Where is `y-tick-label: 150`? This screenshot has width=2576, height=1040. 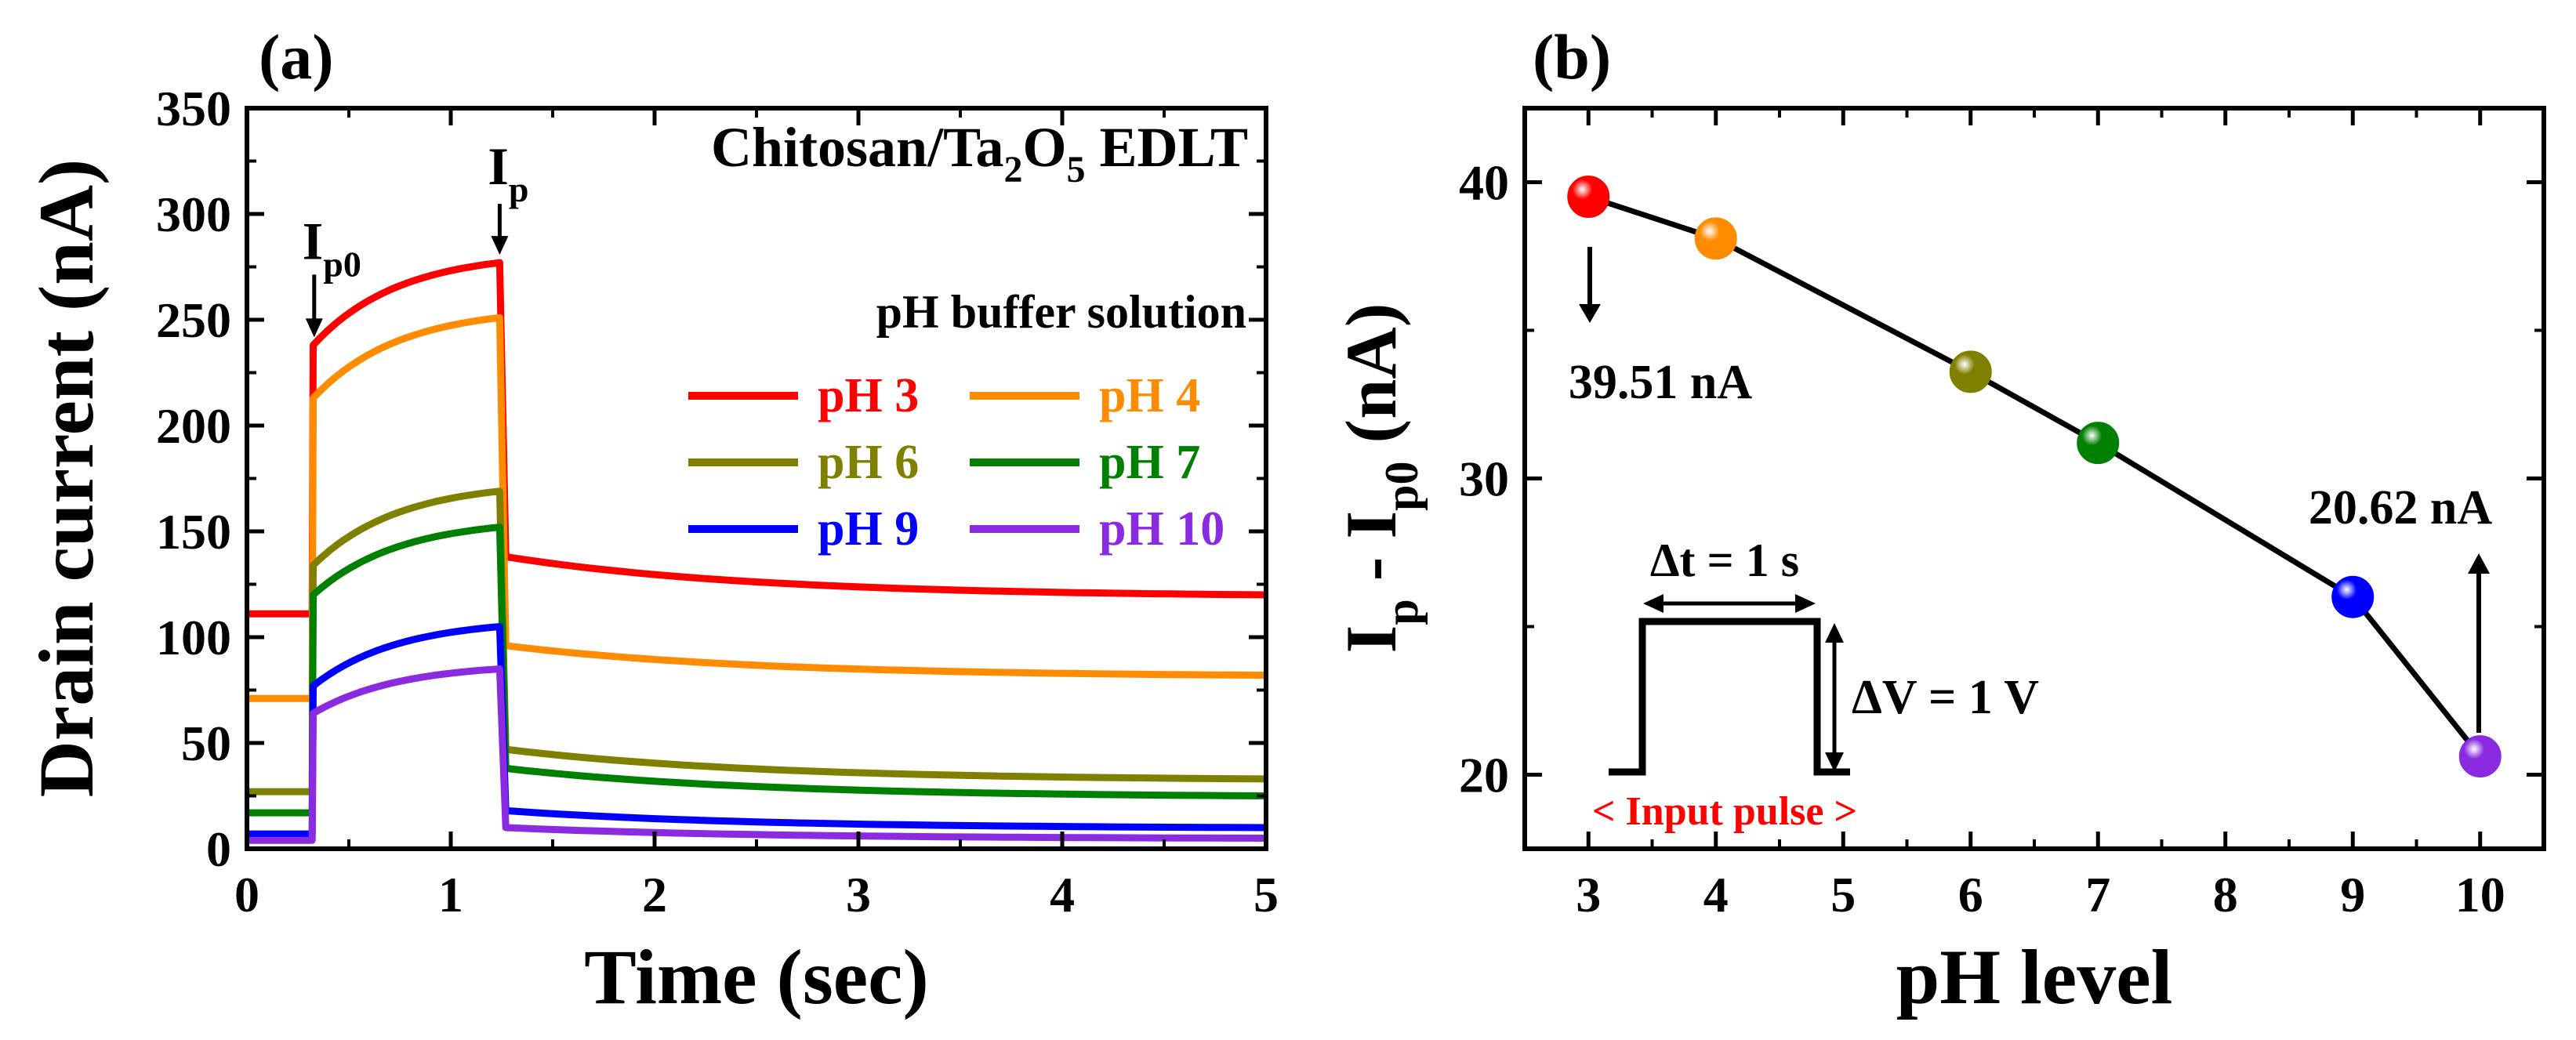 y-tick-label: 150 is located at coordinates (194, 532).